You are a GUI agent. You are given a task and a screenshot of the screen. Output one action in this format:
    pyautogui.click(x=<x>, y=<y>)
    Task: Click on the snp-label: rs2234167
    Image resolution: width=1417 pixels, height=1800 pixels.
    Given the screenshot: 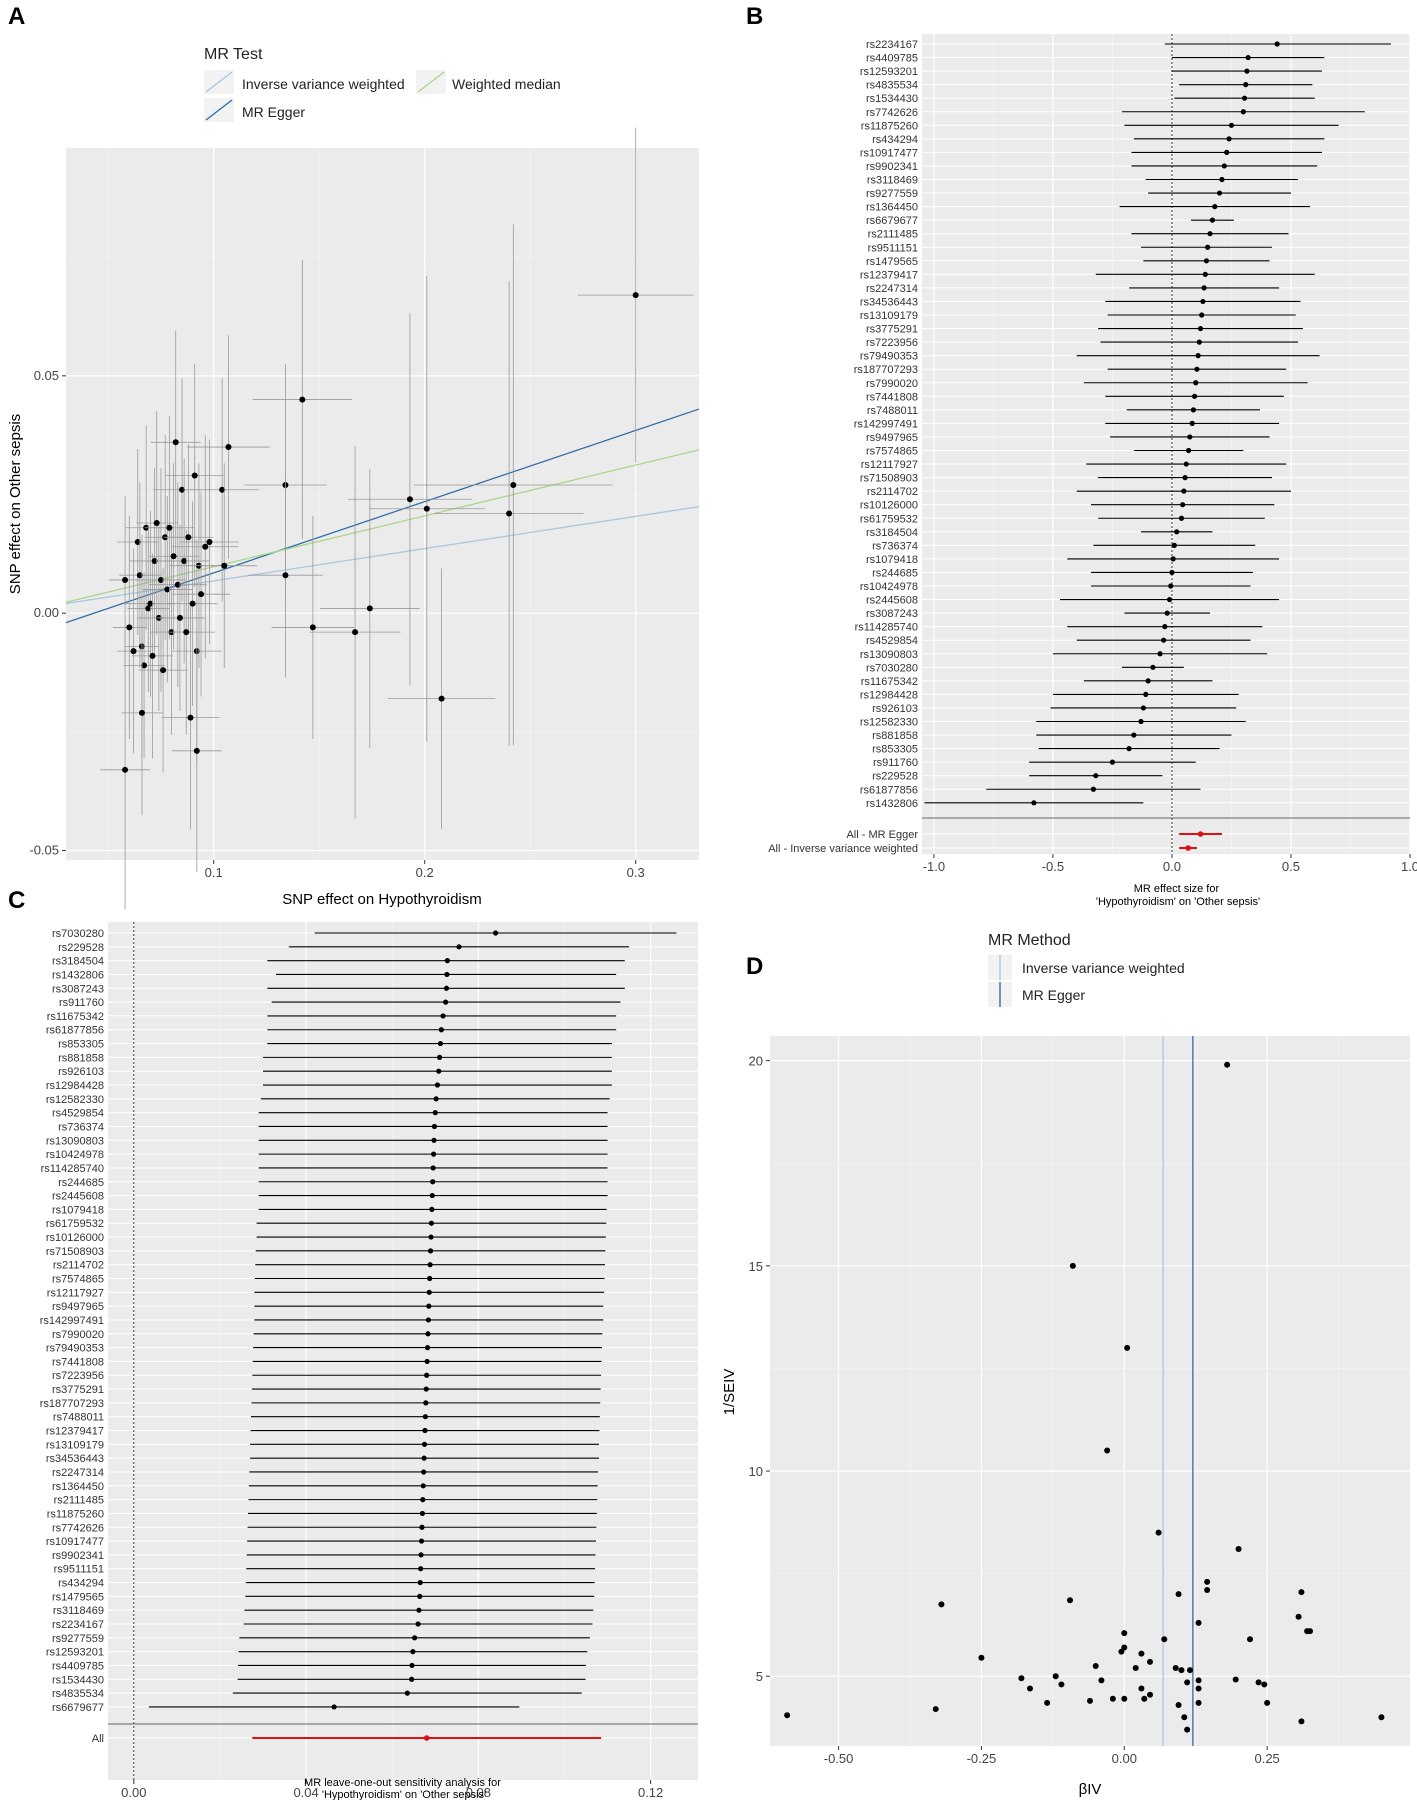 What is the action you would take?
    pyautogui.click(x=892, y=45)
    